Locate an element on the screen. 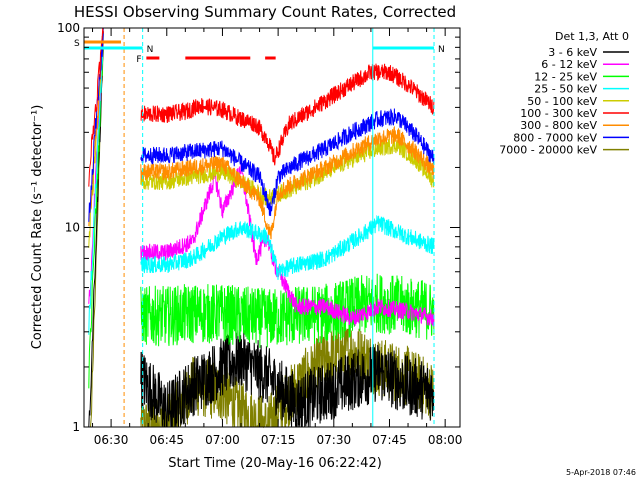 The image size is (640, 480). x-axis-label: Start Time (20-May-16 06:22:42) is located at coordinates (275, 463).